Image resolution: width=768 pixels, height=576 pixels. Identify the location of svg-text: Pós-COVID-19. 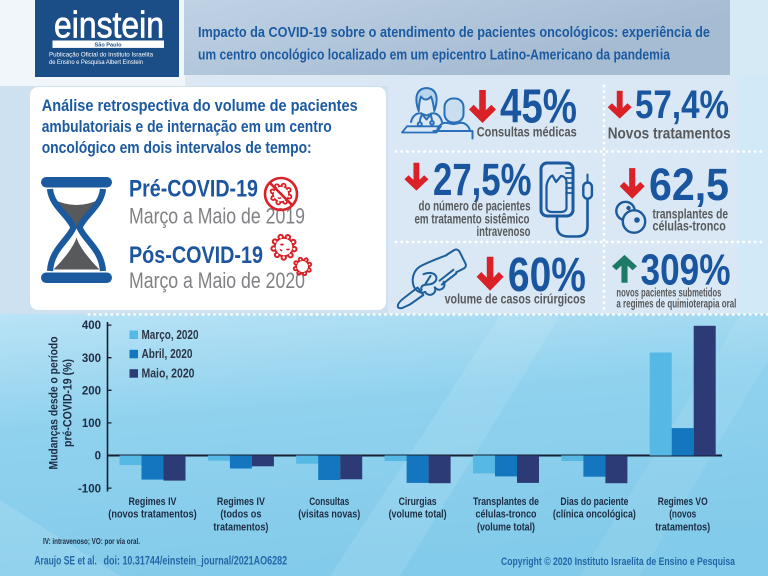
(196, 255).